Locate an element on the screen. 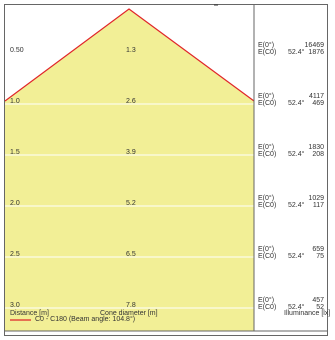 The height and width of the screenshot is (340, 335). row-ec0-value: 117 is located at coordinates (318, 205).